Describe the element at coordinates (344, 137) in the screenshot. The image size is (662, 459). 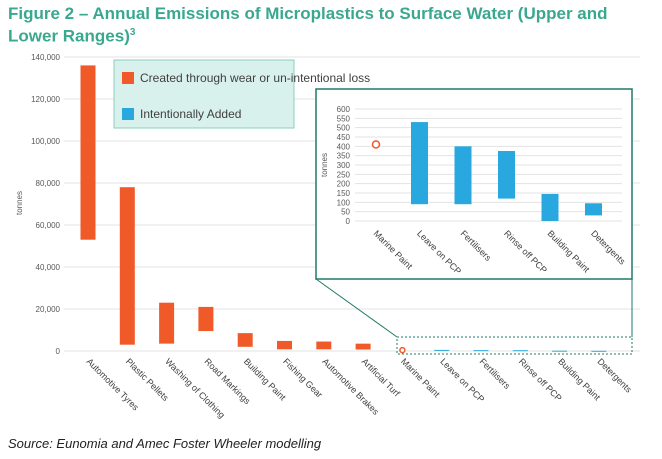
I see `inset-y-tick: 450` at that location.